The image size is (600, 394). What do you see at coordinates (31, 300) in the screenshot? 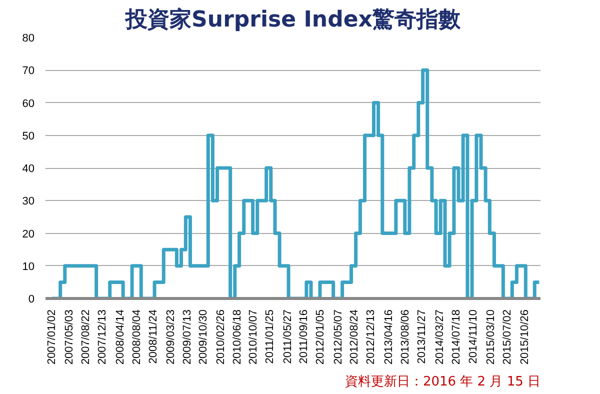
I see `y-tick-label: 0` at bounding box center [31, 300].